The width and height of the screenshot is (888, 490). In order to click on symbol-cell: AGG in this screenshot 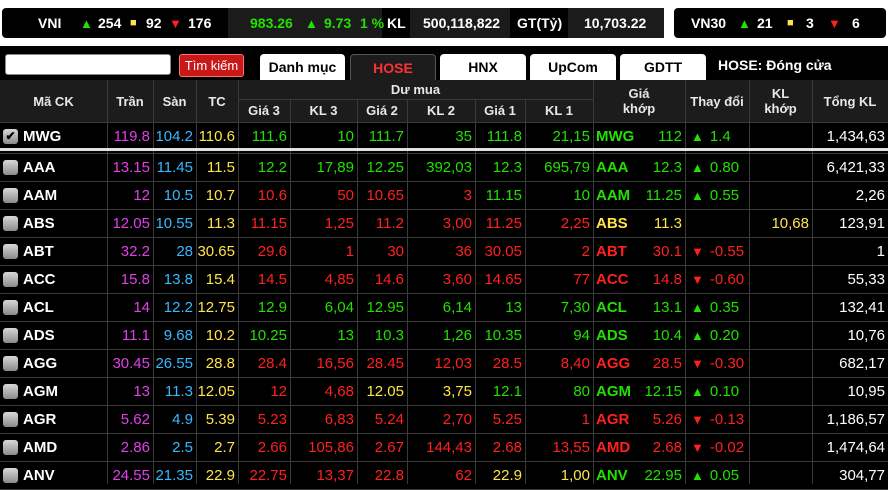, I will do `click(53, 363)`.